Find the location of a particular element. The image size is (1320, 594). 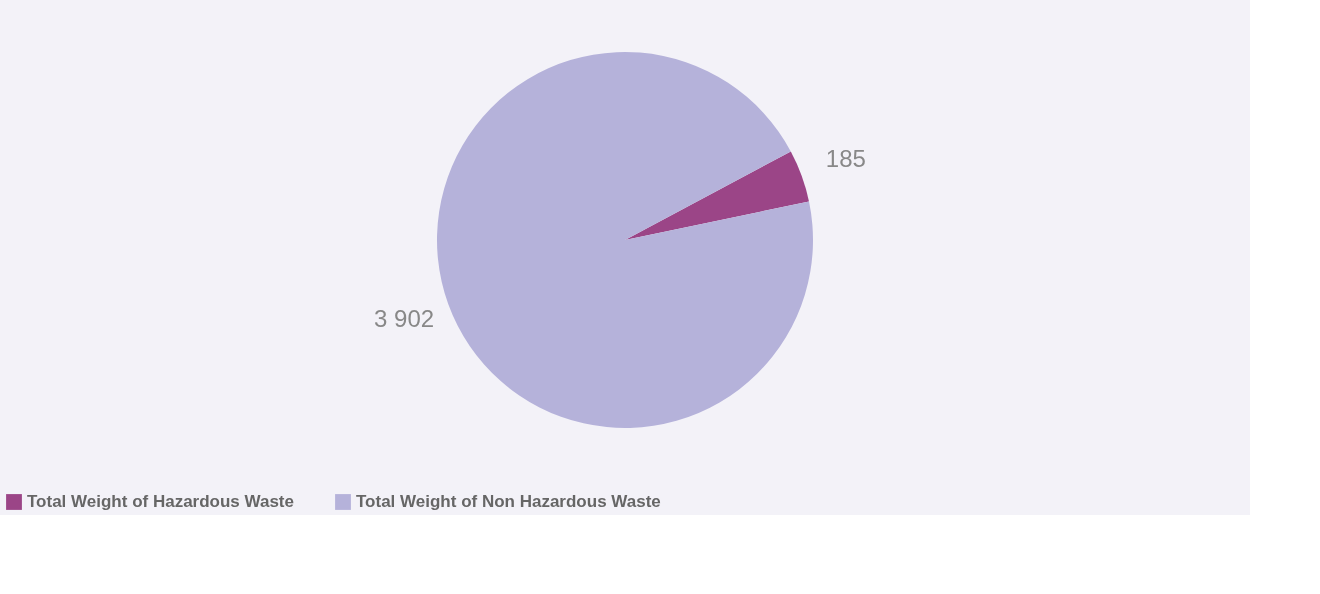

legend-label: Total Weight of Hazardous Waste is located at coordinates (160, 501).